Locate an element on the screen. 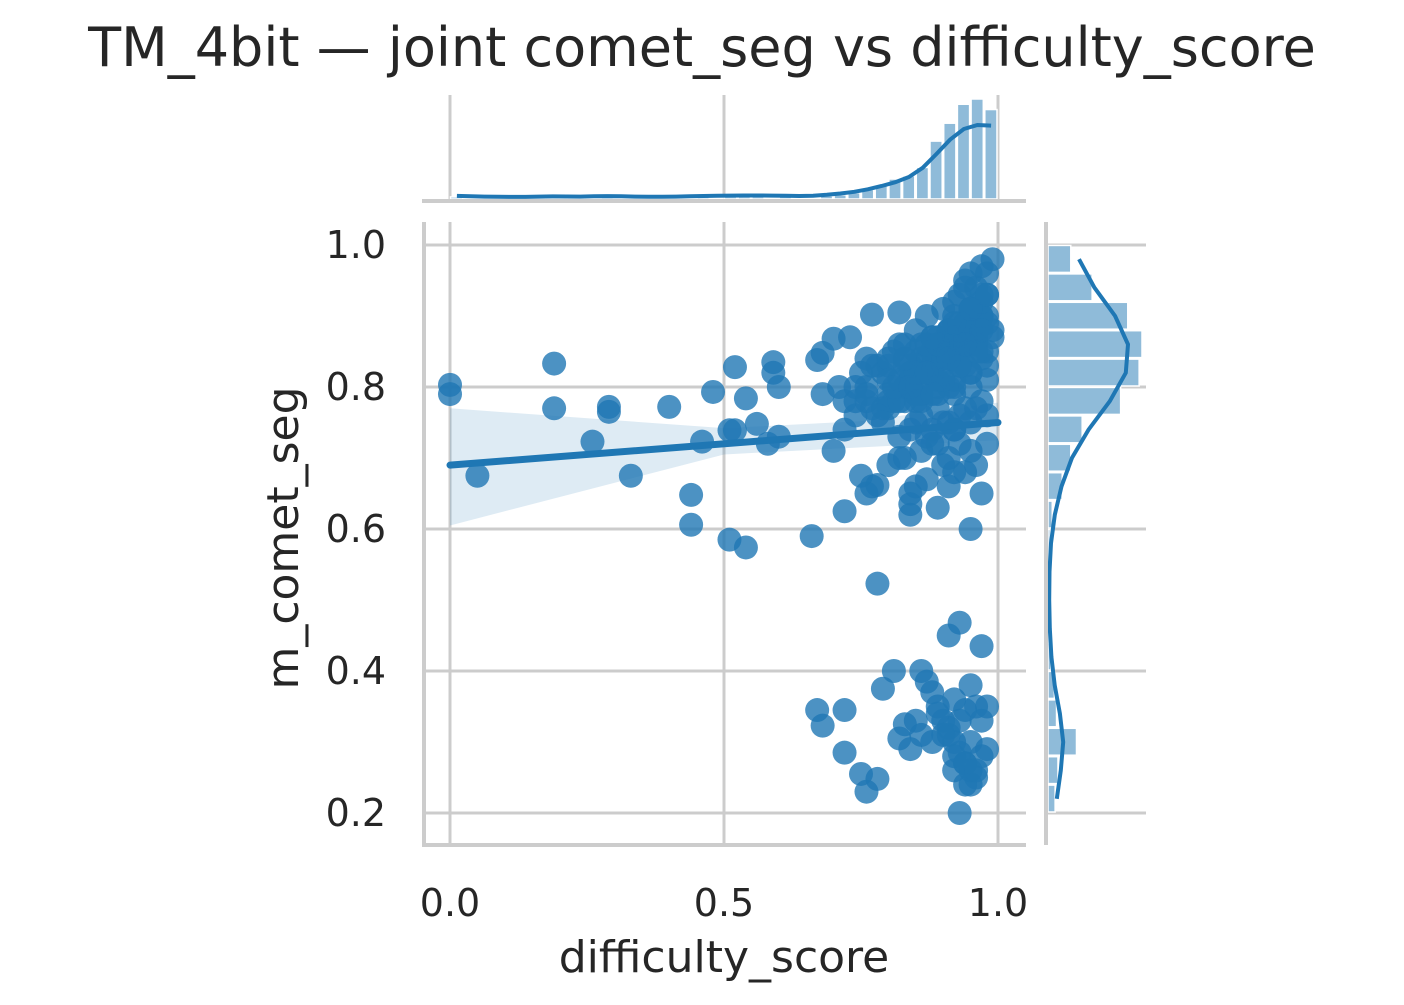 Image resolution: width=1404 pixels, height=1005 pixels. marginal-x-kde-line is located at coordinates (724, 160).